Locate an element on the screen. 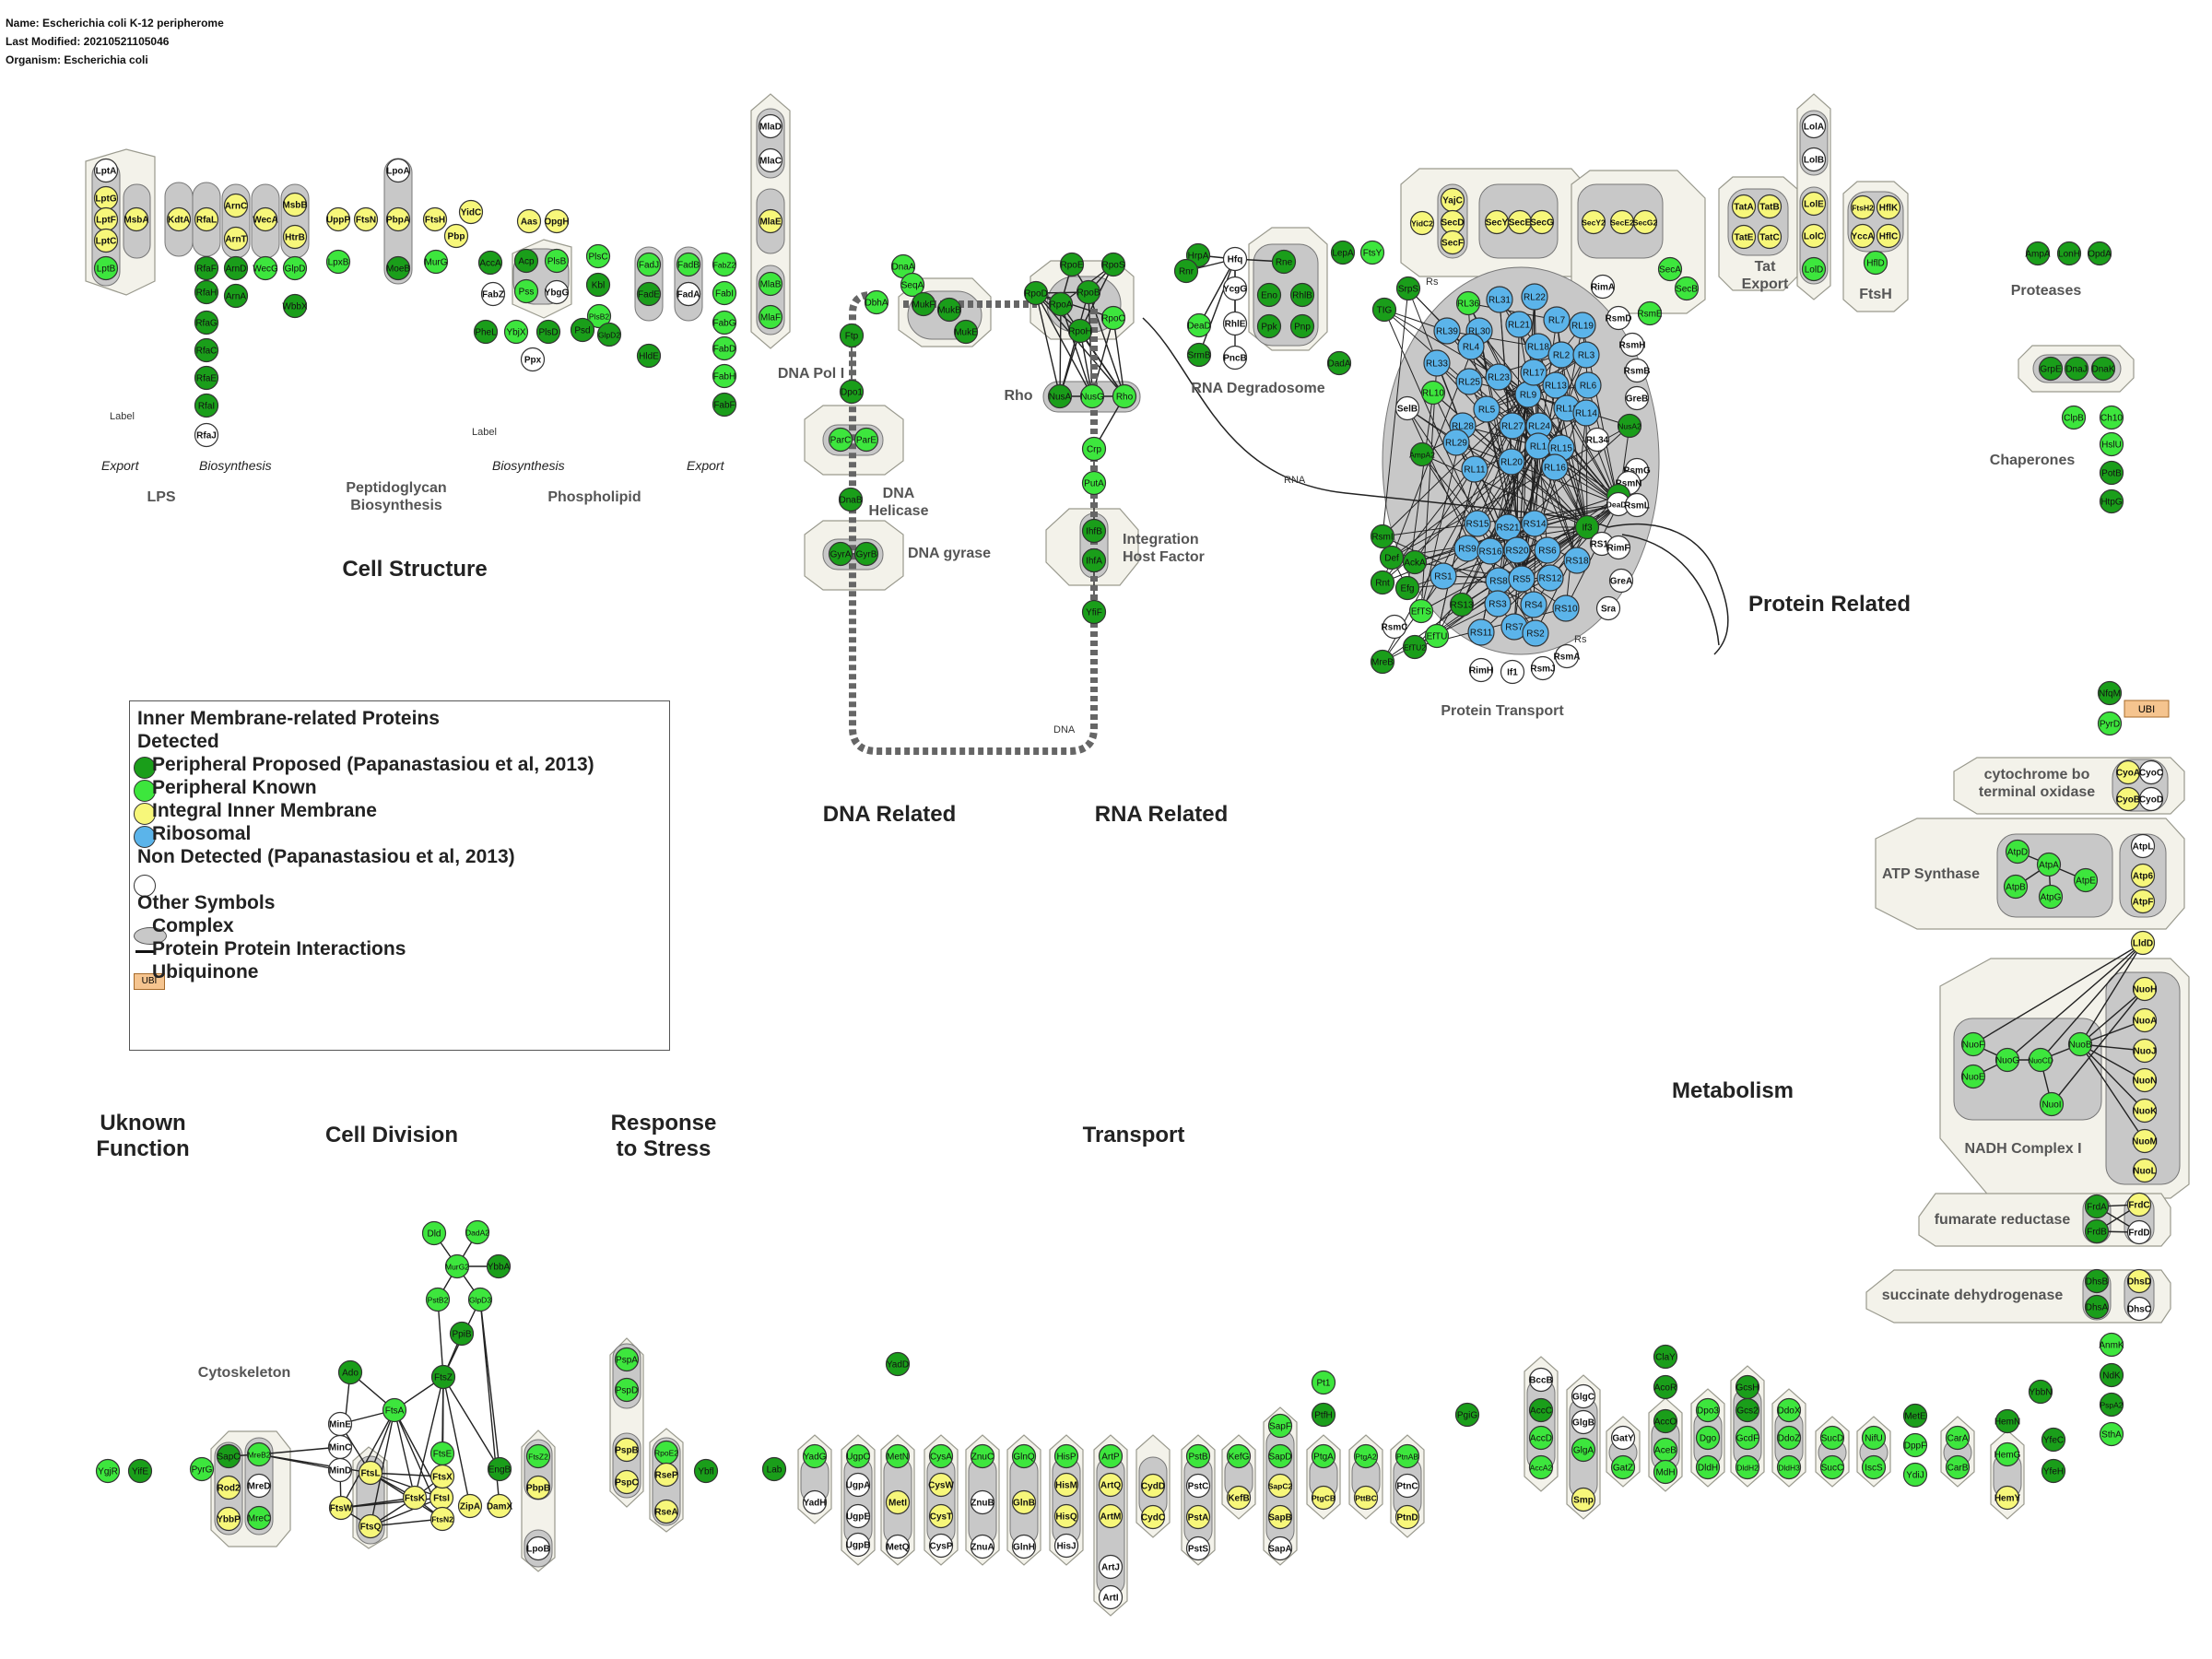  protein-node-nuon: NuoN is located at coordinates (2145, 1080).